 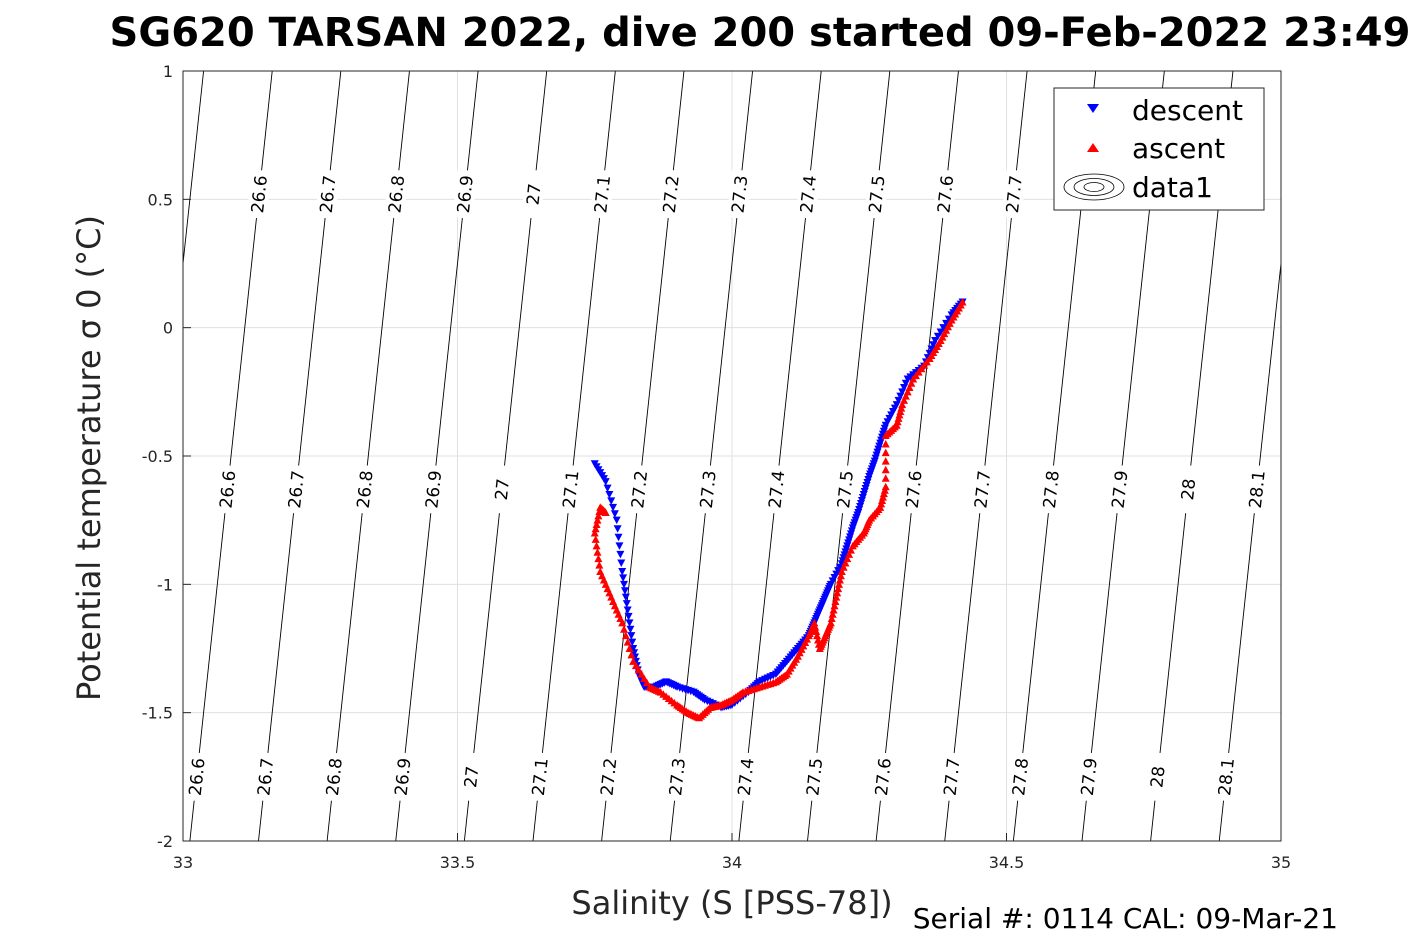 I want to click on legend: descent ascent data1, so click(x=1159, y=149).